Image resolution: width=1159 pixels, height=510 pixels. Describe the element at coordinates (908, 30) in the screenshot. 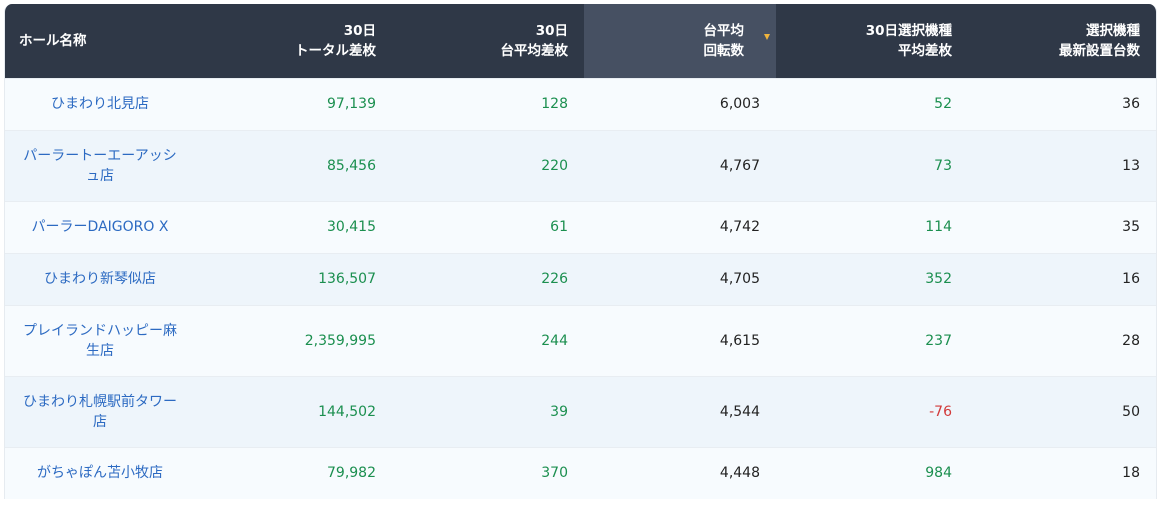

I see `header-label-line1: 30日選択機種` at that location.